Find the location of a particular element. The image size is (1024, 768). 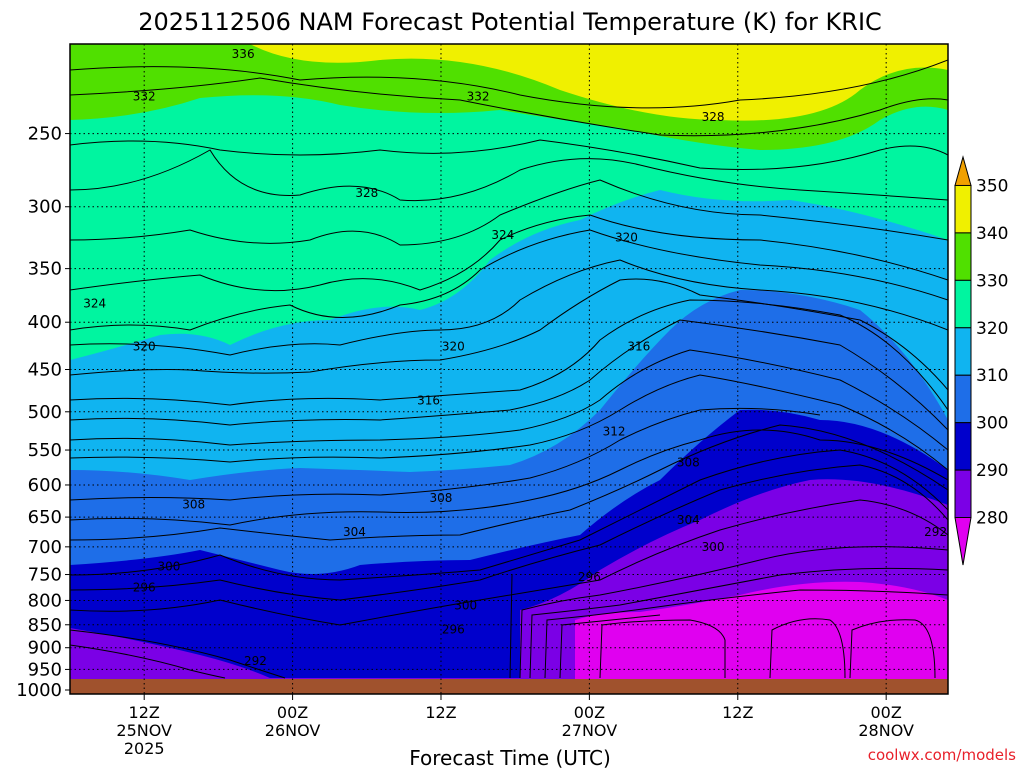

legend-level-label: 280 is located at coordinates (992, 519).